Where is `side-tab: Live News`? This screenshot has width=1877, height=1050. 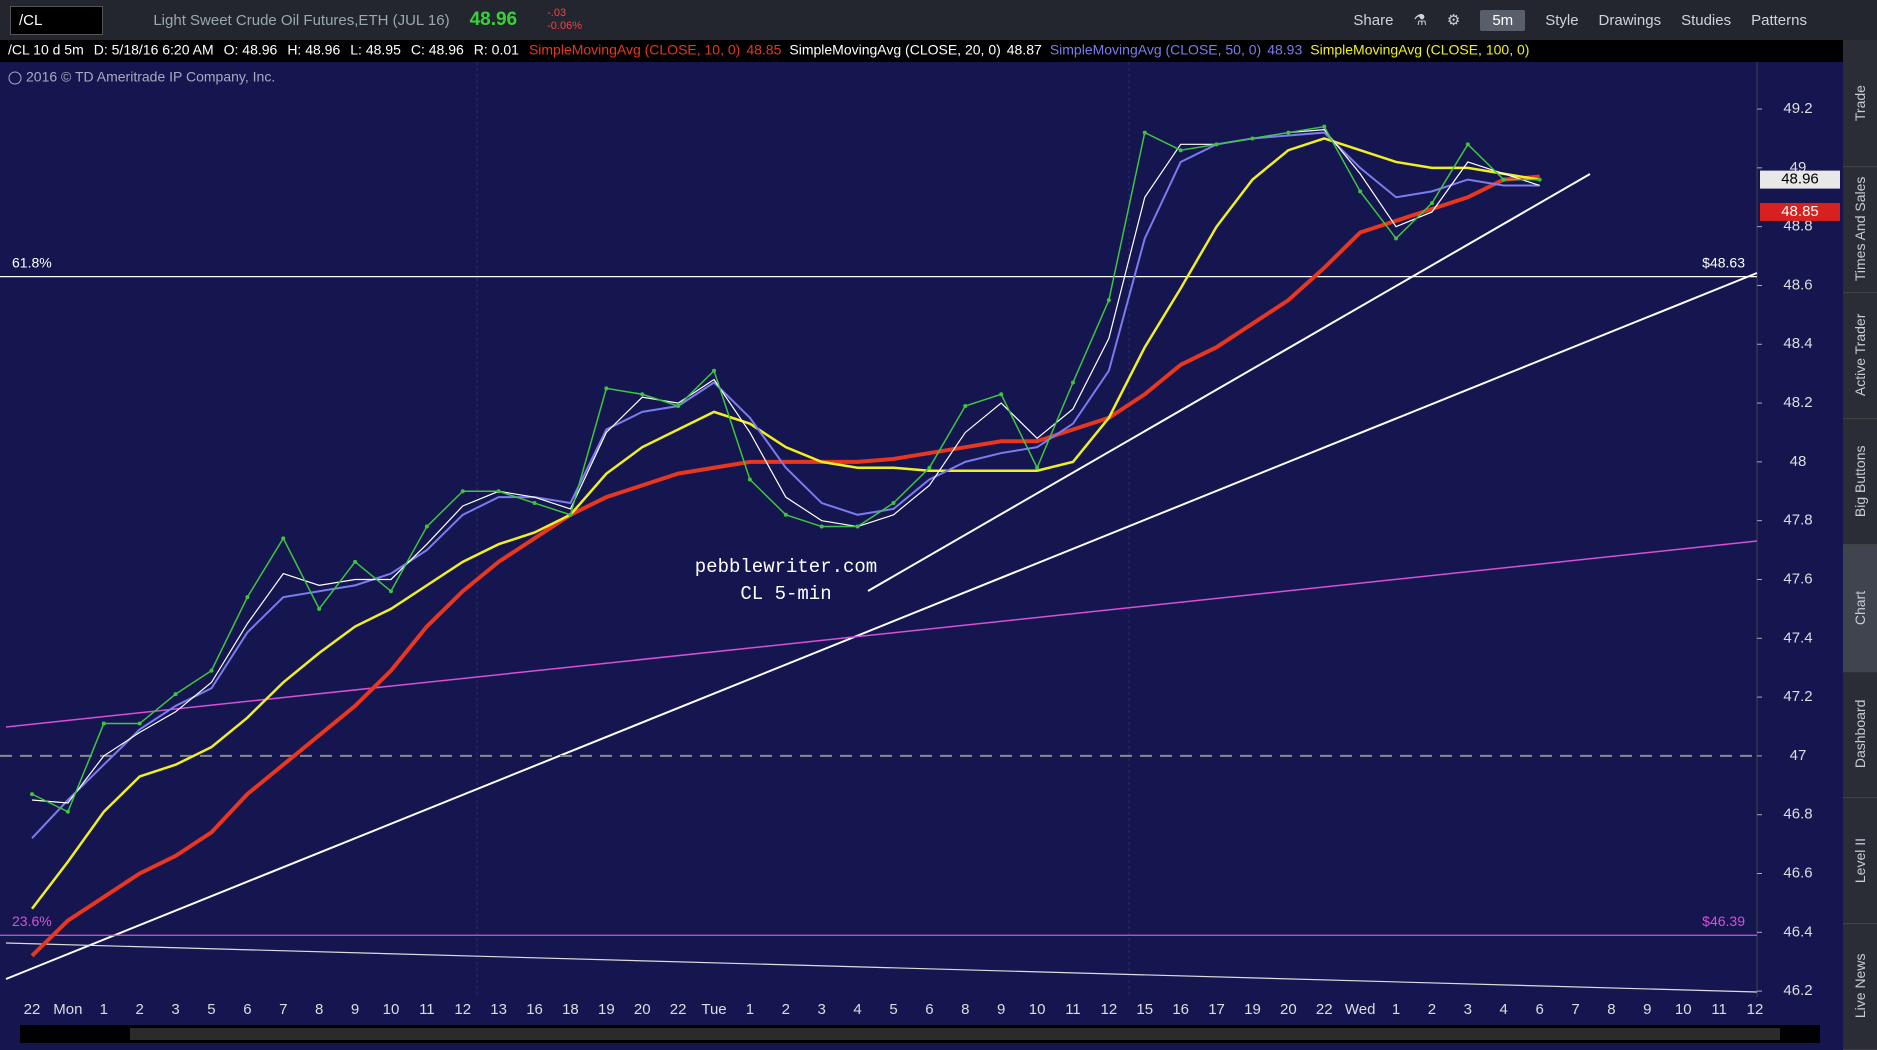
side-tab: Live News is located at coordinates (1860, 986).